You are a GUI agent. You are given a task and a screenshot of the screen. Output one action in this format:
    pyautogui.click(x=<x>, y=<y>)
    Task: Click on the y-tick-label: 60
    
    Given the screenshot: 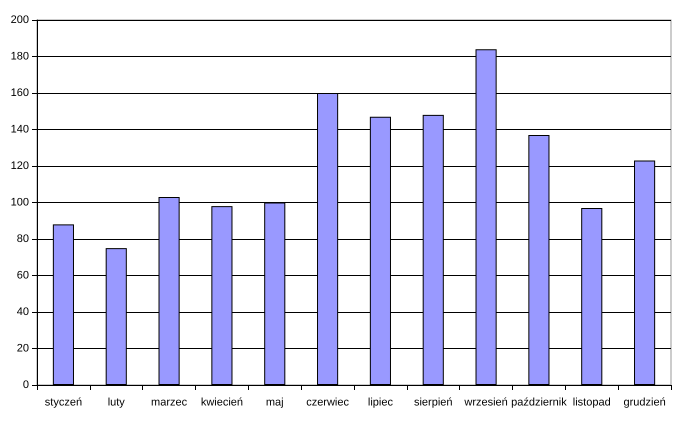 What is the action you would take?
    pyautogui.click(x=22, y=276)
    